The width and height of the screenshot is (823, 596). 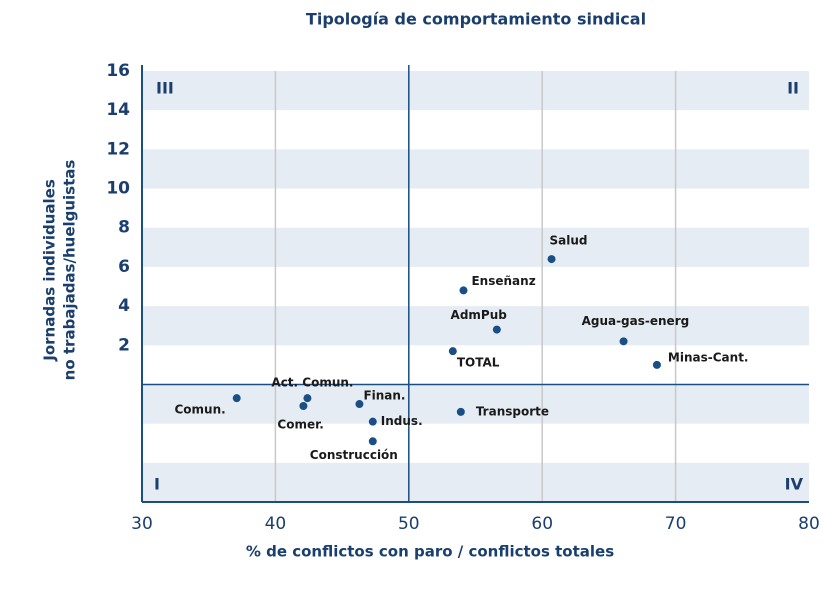 I want to click on y-tick-label: 2, so click(x=124, y=345).